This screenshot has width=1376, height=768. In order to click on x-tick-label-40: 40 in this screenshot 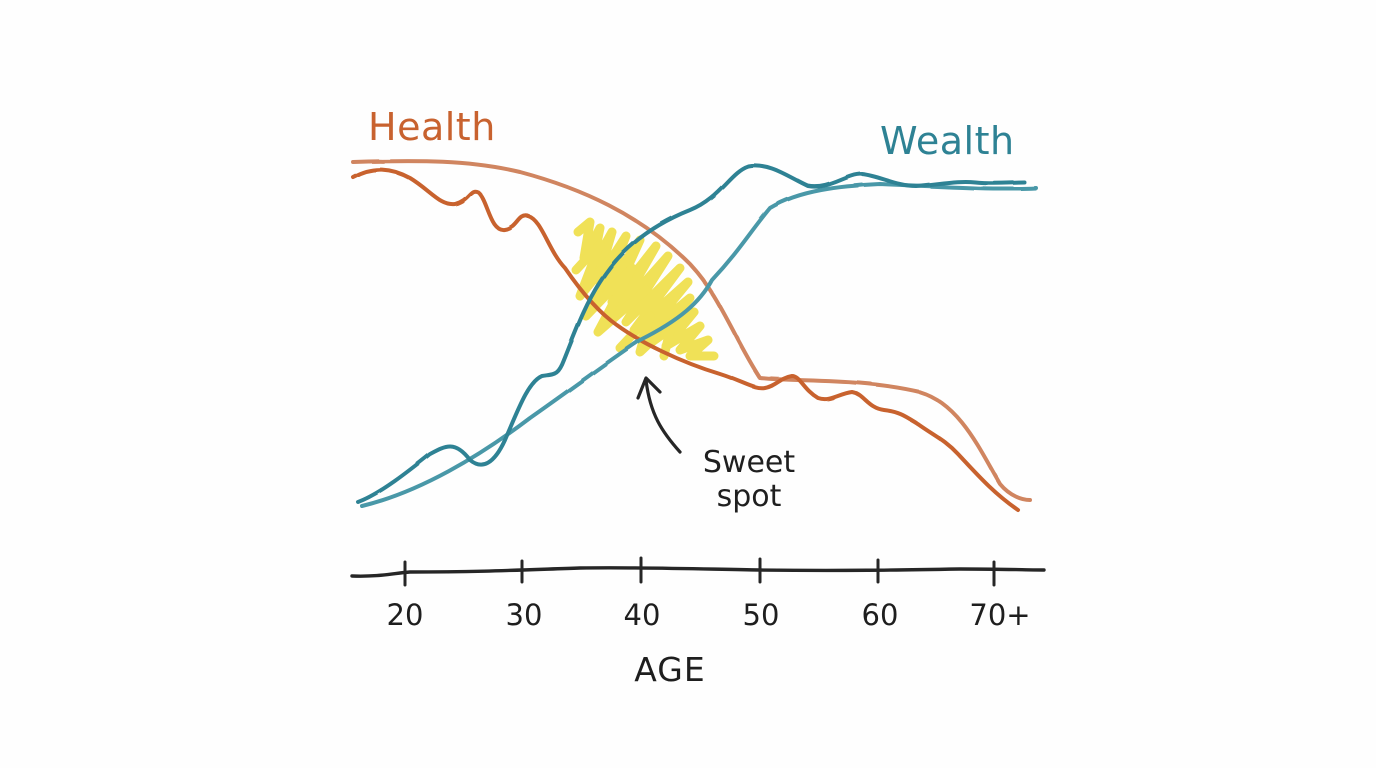, I will do `click(642, 615)`.